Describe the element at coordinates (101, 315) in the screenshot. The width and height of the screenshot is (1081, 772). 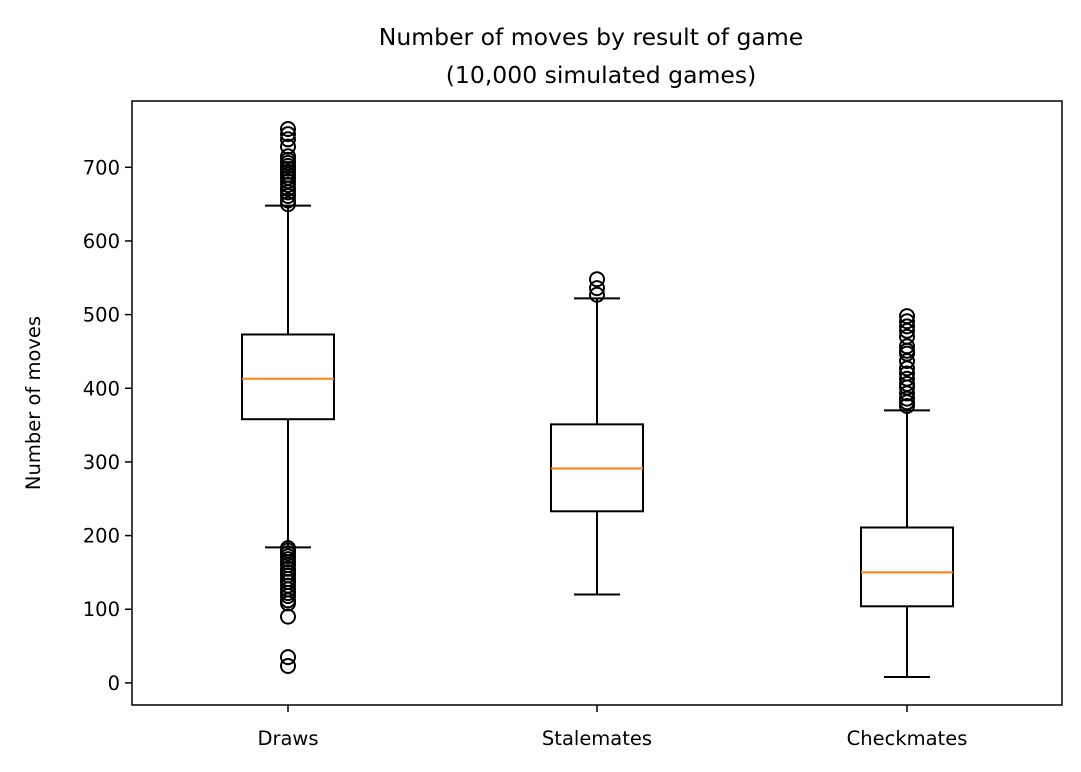
I see `y-tick-label: 500` at that location.